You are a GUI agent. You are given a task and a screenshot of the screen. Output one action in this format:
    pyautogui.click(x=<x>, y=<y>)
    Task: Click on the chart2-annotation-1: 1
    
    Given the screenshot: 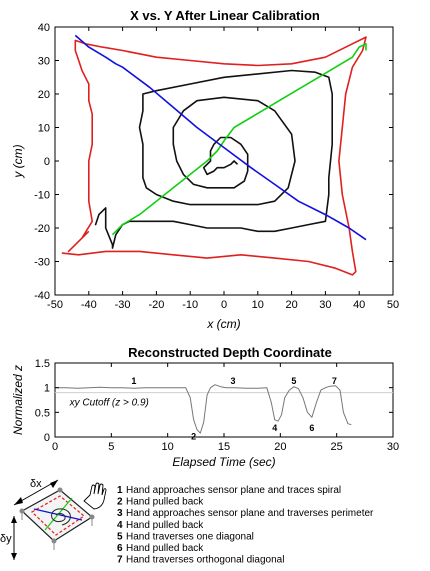 What is the action you would take?
    pyautogui.click(x=133, y=381)
    